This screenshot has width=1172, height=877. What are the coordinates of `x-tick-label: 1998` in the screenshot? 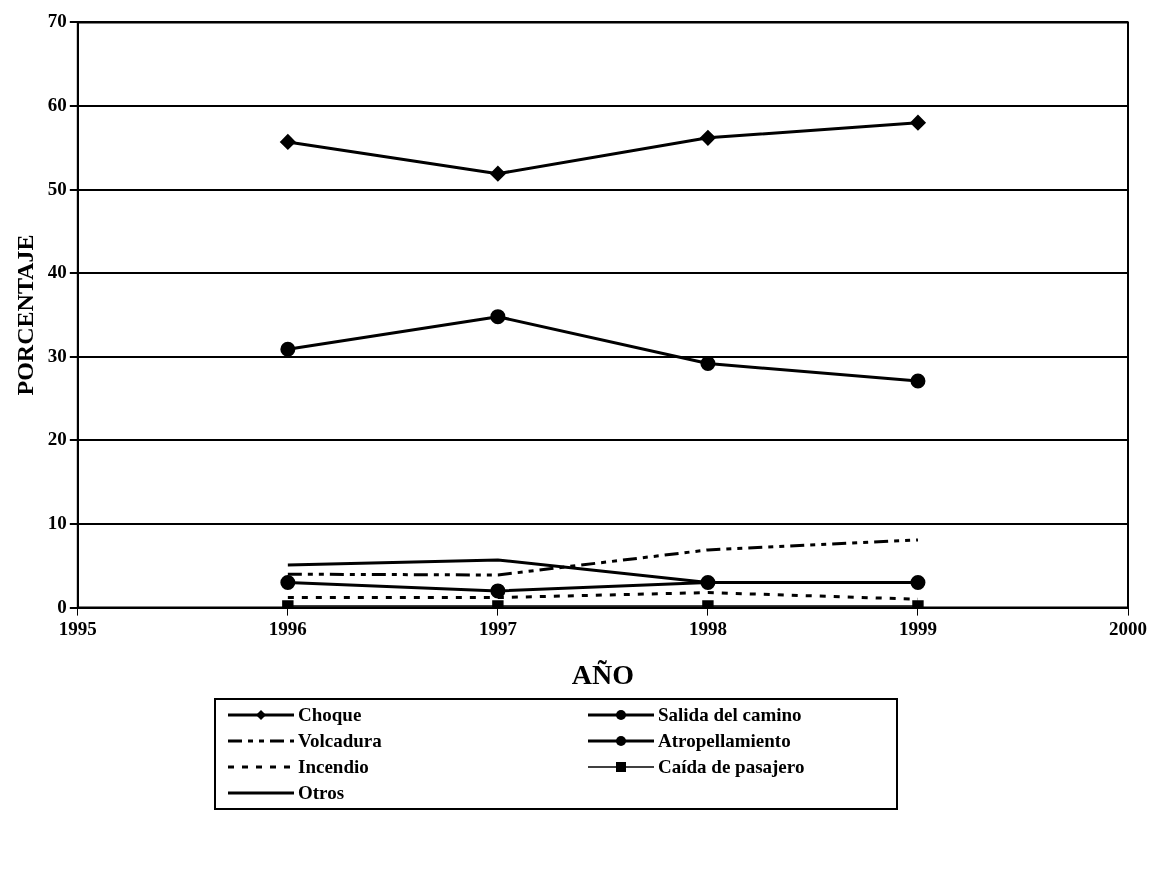 It's located at (707, 628).